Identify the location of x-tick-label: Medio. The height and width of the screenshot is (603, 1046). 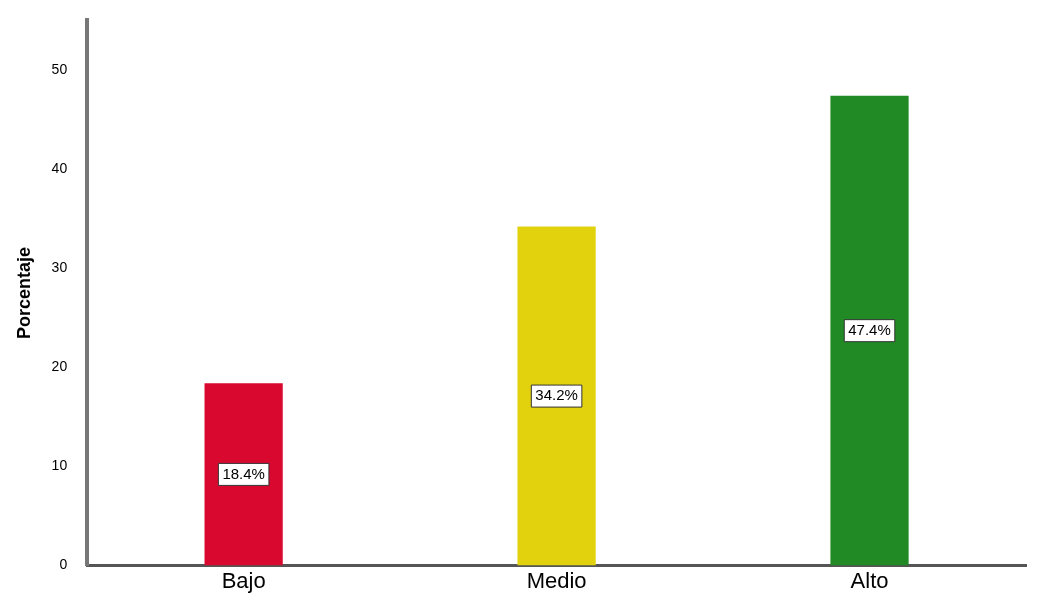
(556, 580).